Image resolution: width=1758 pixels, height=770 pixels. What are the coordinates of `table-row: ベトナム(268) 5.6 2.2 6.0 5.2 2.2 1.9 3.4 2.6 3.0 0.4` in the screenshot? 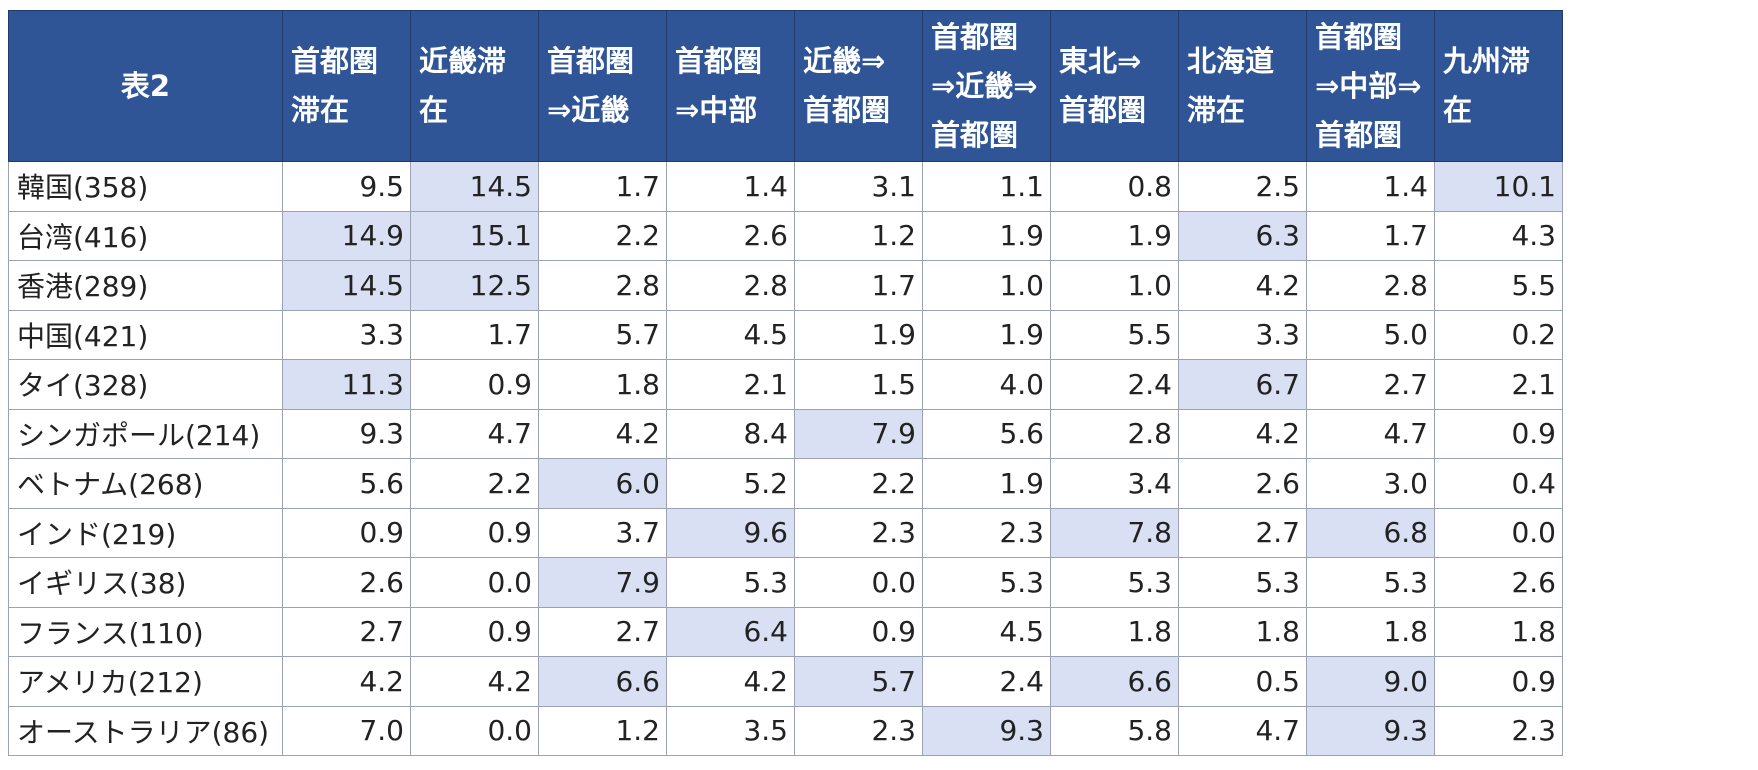 It's located at (785, 483).